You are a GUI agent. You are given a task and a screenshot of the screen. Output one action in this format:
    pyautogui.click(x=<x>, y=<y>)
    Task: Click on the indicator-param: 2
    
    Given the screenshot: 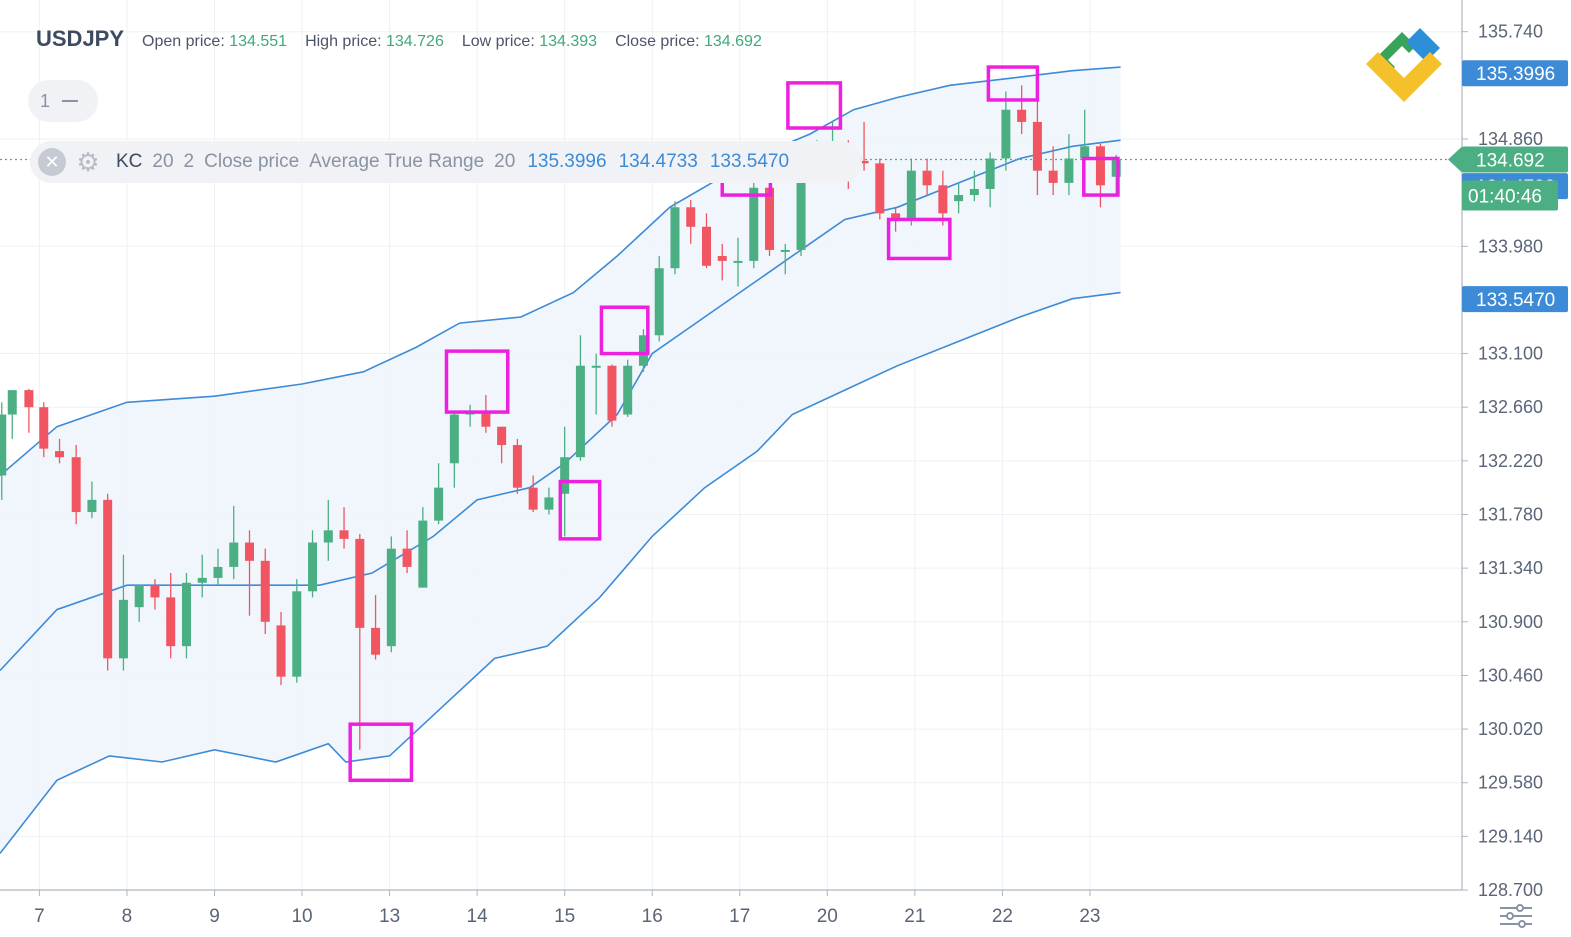 What is the action you would take?
    pyautogui.click(x=189, y=161)
    